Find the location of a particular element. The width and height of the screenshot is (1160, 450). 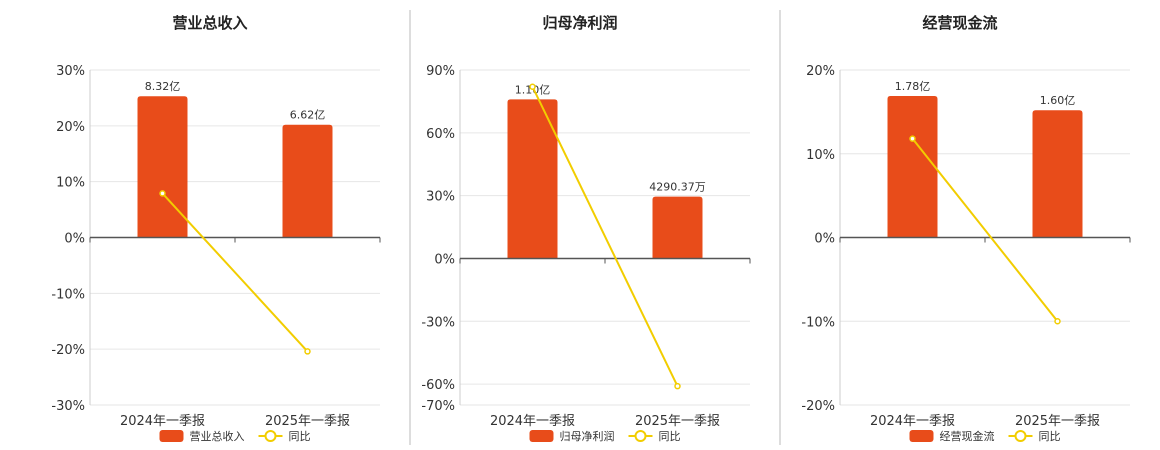

legend: 经营现金流 同比 is located at coordinates (985, 436).